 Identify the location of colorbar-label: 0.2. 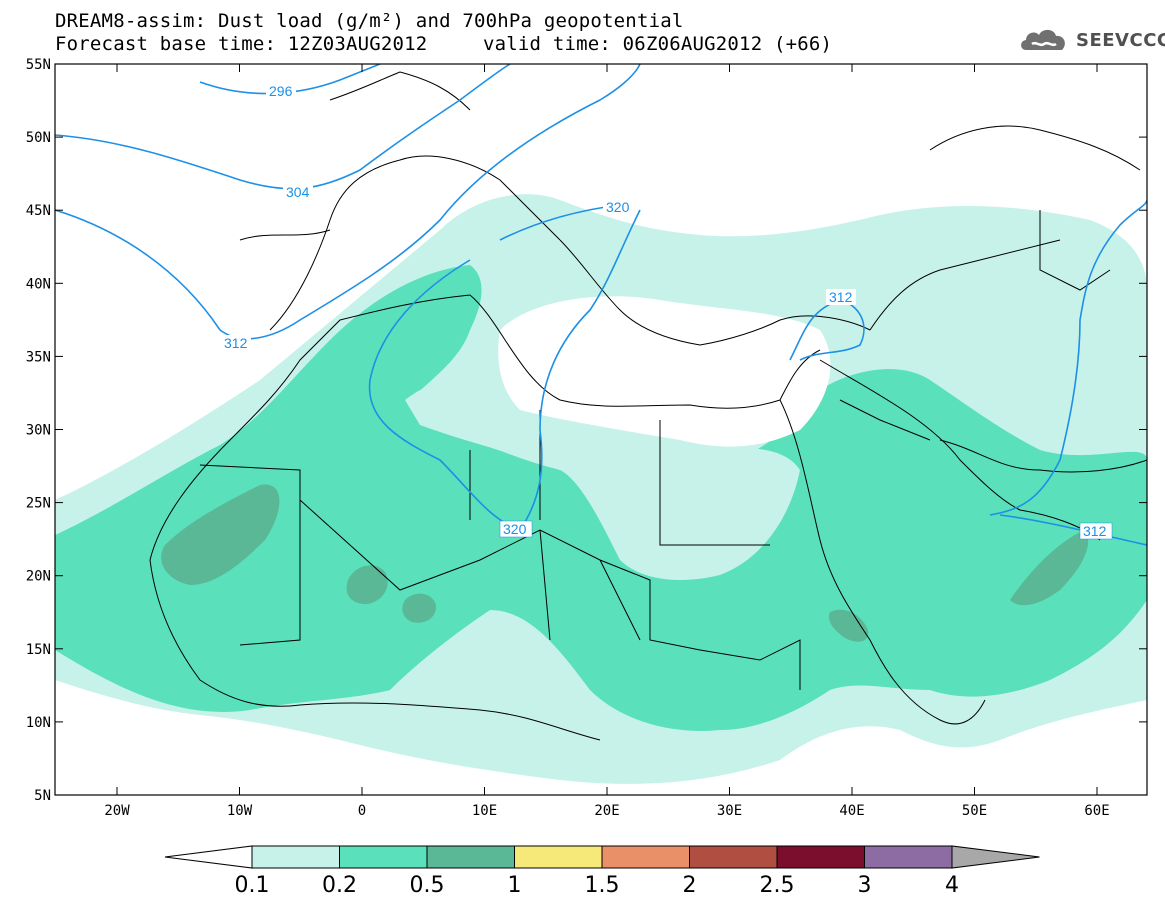
(339, 885).